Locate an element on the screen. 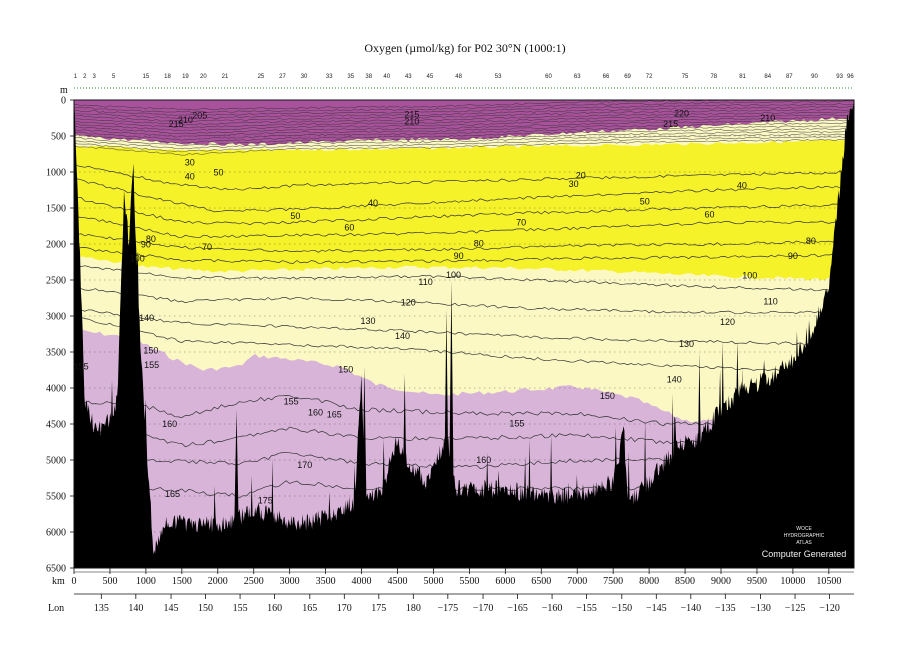  watermark-credit: Computer Generated is located at coordinates (804, 554).